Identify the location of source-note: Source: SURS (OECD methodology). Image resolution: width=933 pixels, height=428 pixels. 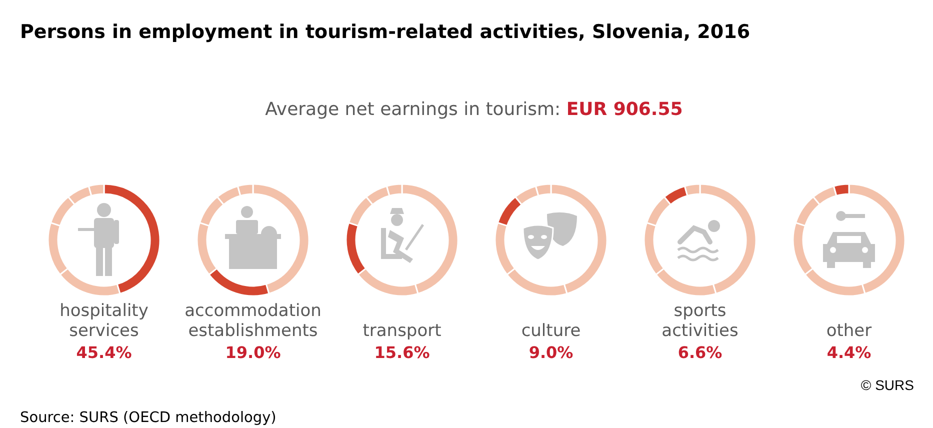
(148, 418).